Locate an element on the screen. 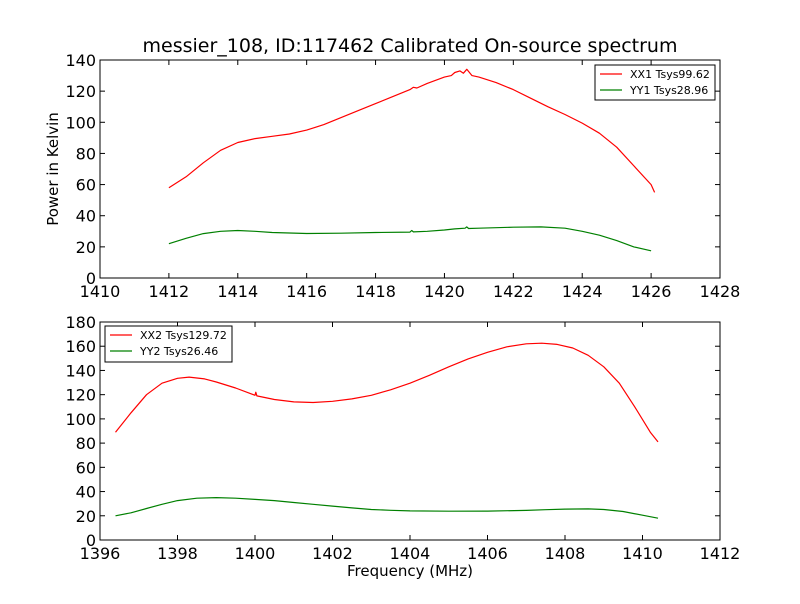 Image resolution: width=800 pixels, height=604 pixels. bottom-x-tick-label: 1408 is located at coordinates (565, 553).